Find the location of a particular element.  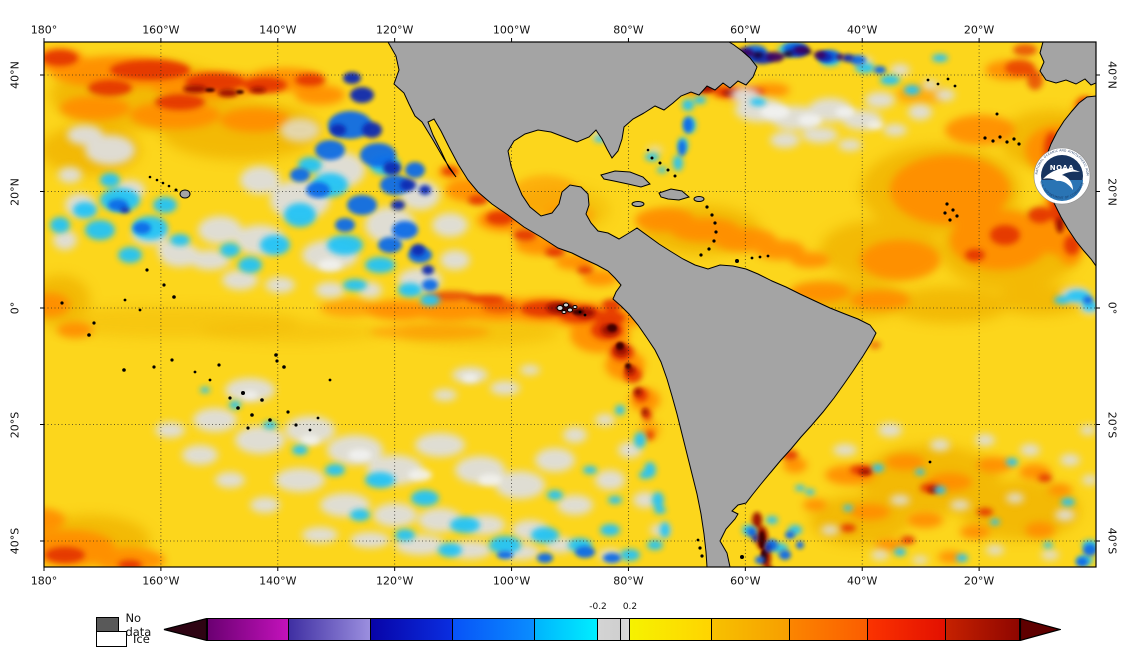

top-axis-label: 80°W is located at coordinates (628, 30).